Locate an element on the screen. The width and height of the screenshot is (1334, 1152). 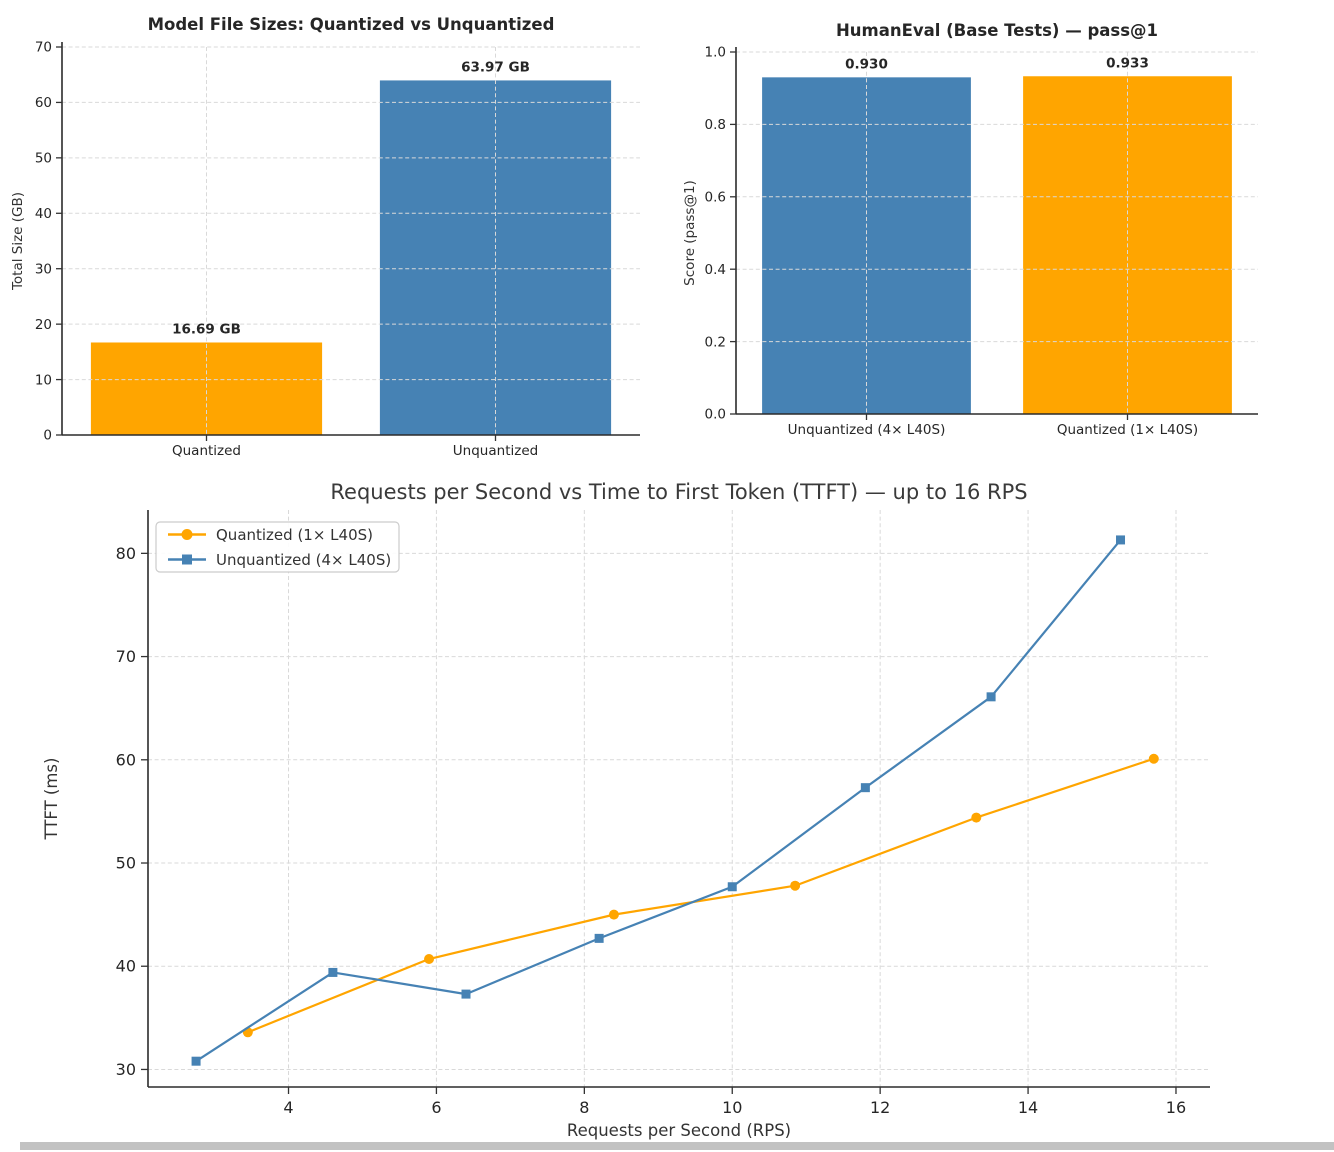
svg-text: 8 is located at coordinates (584, 1107).